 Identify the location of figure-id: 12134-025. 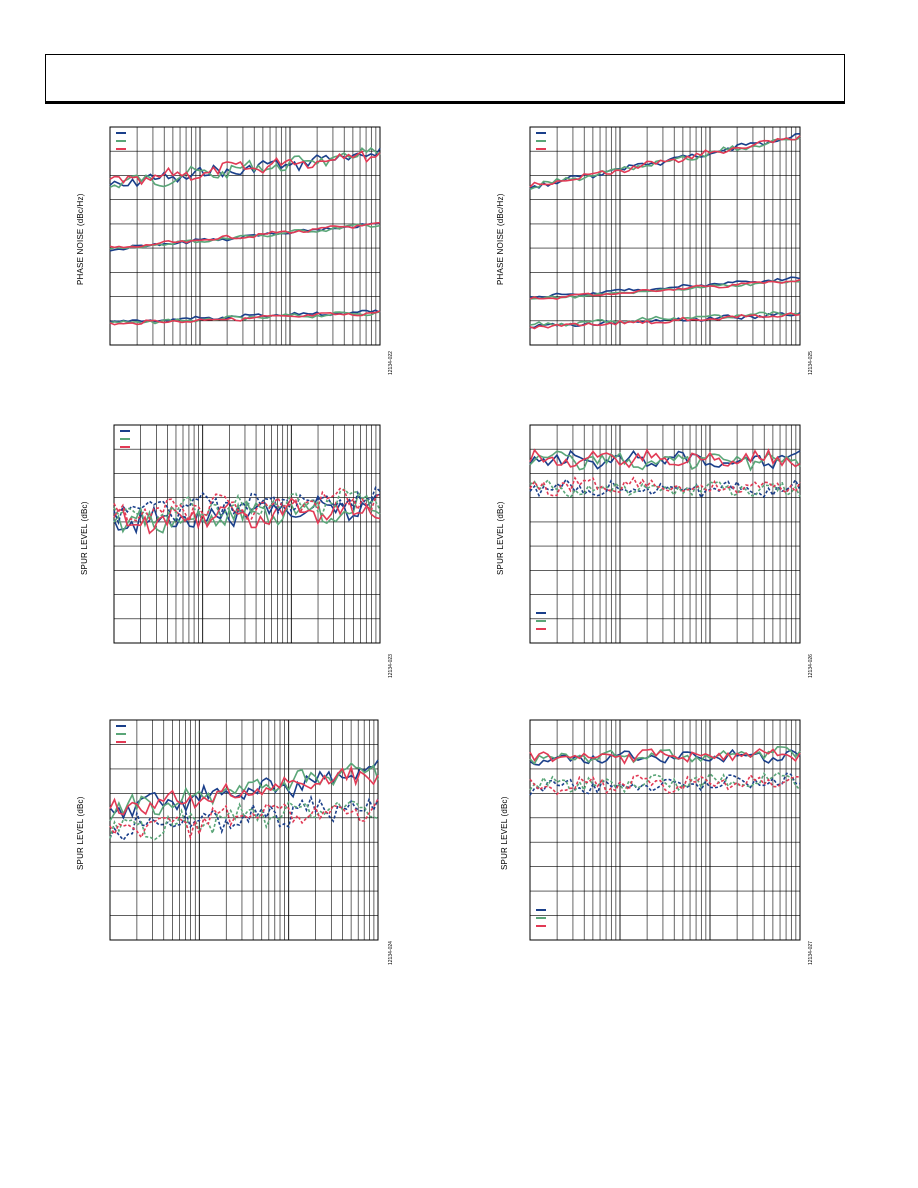
(811, 363).